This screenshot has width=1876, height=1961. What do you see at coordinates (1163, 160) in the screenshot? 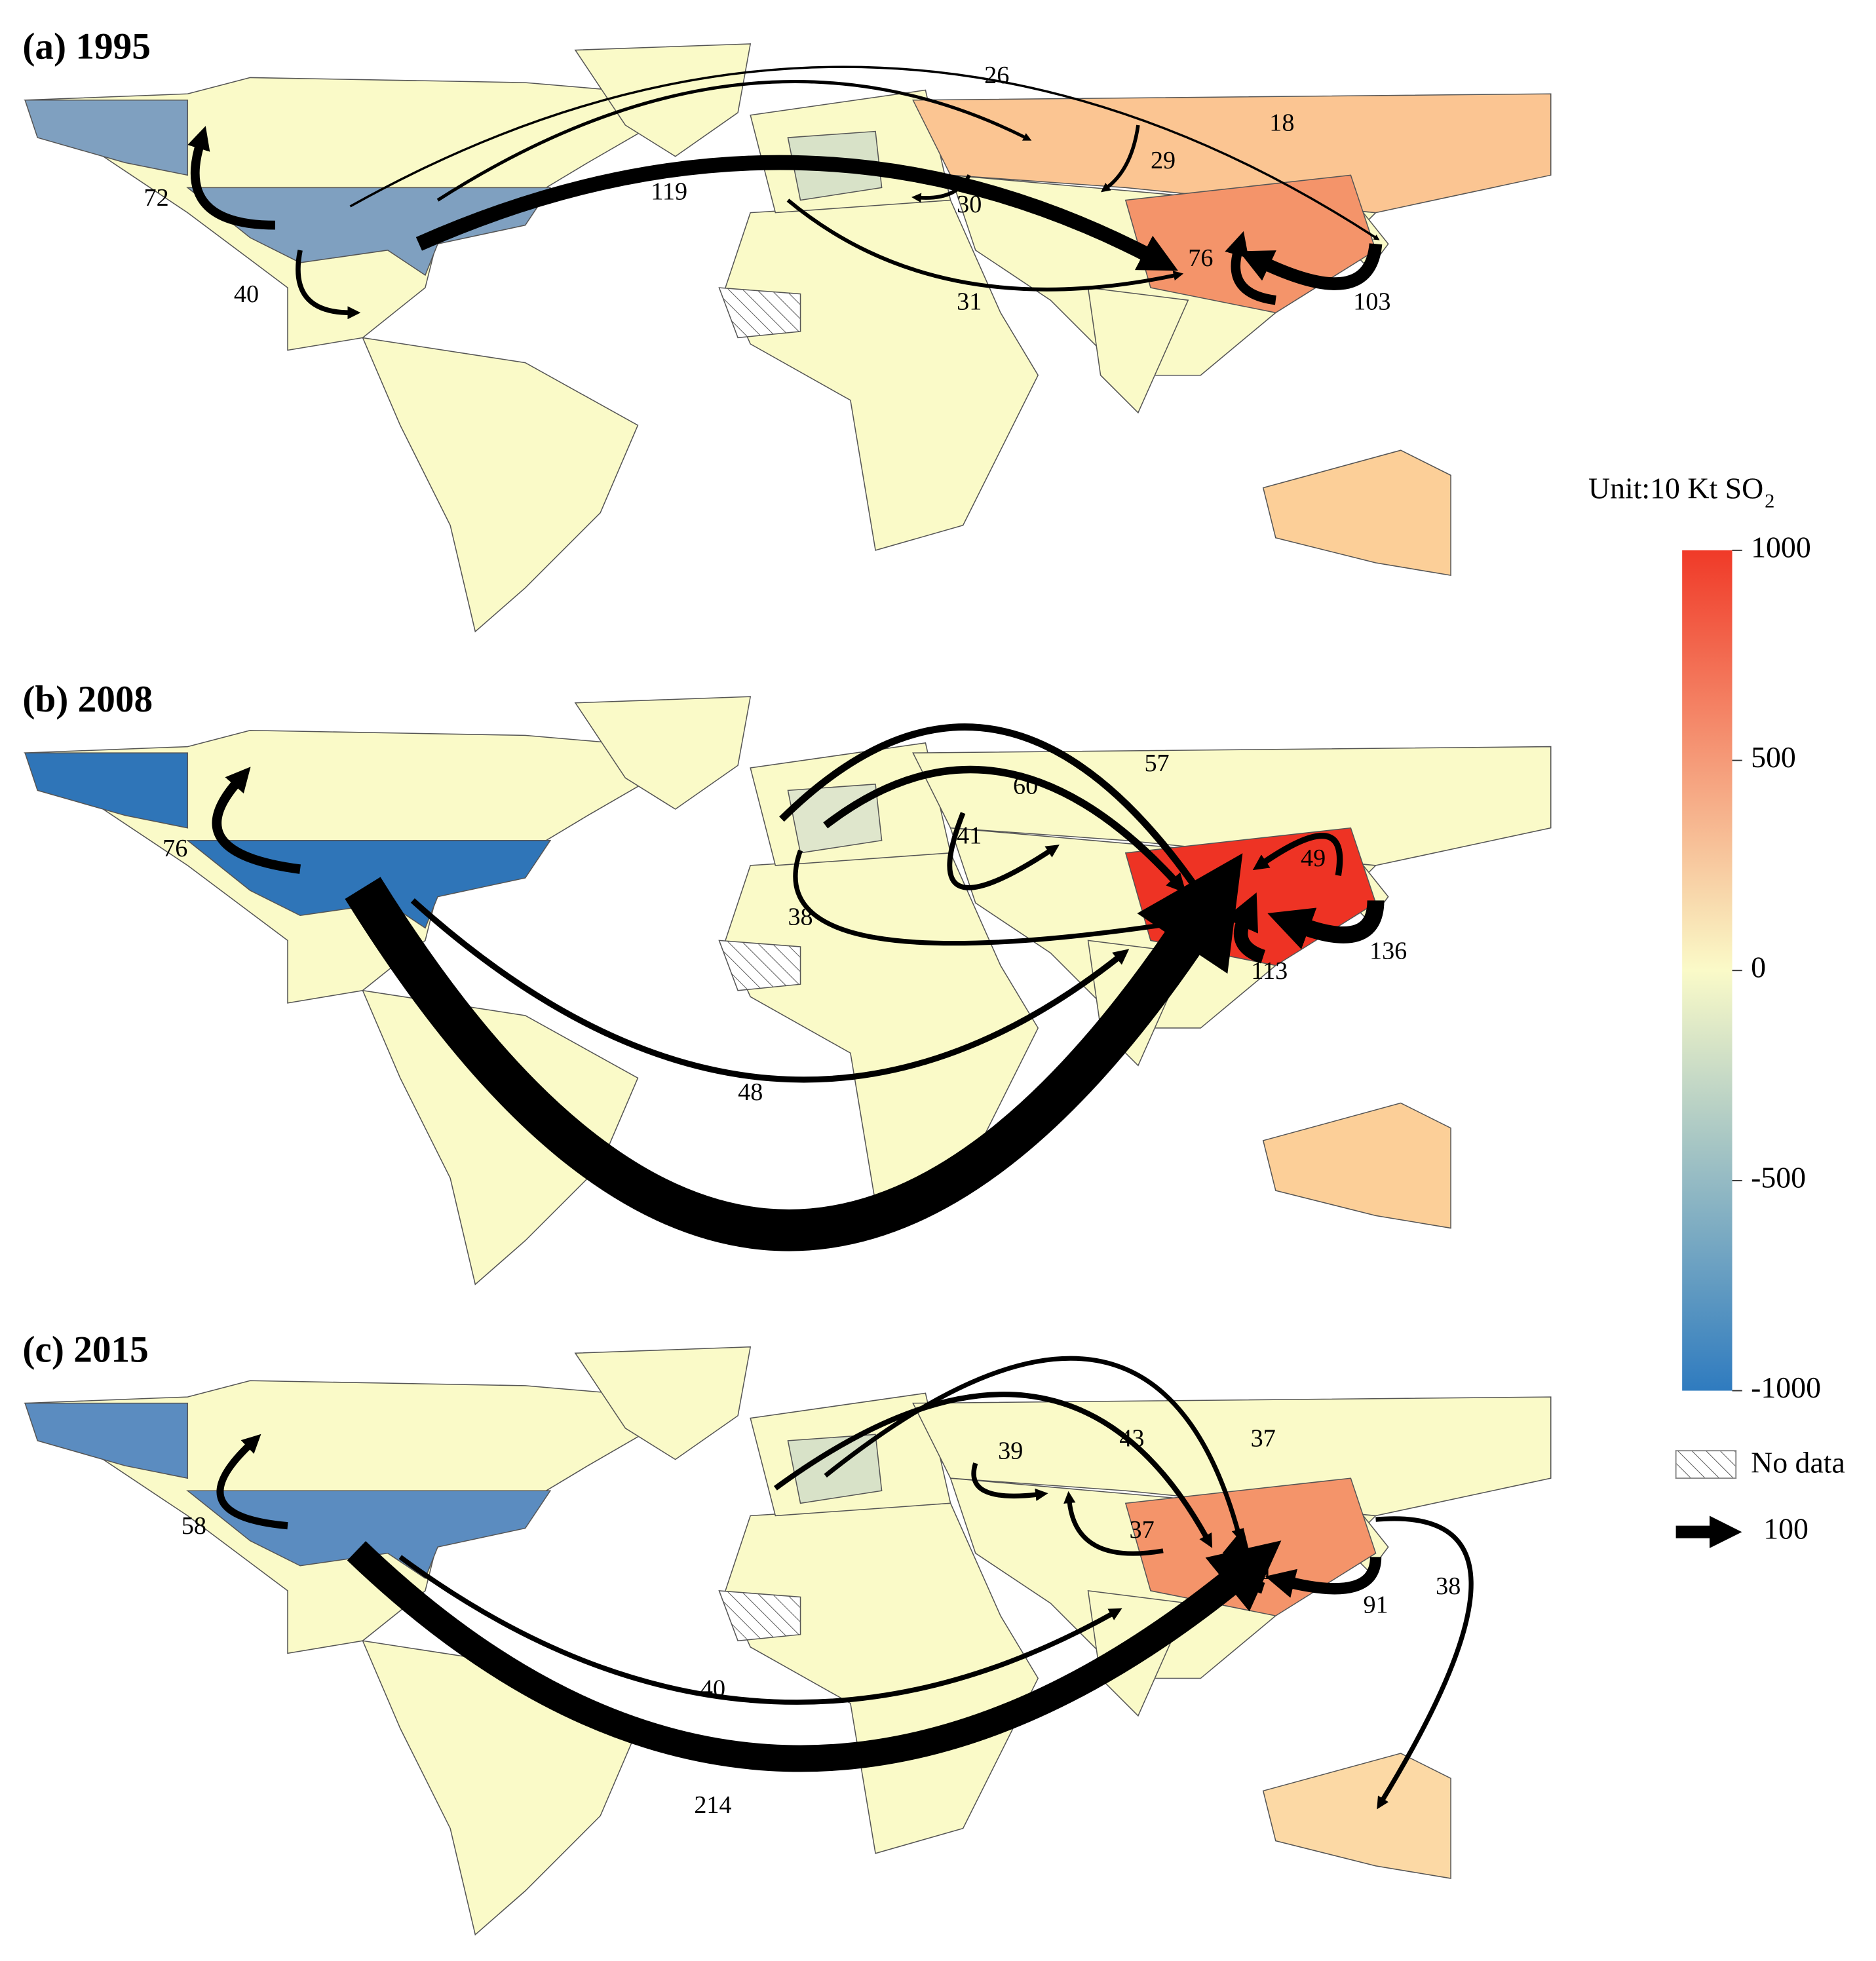
I see `flow-label: 29` at bounding box center [1163, 160].